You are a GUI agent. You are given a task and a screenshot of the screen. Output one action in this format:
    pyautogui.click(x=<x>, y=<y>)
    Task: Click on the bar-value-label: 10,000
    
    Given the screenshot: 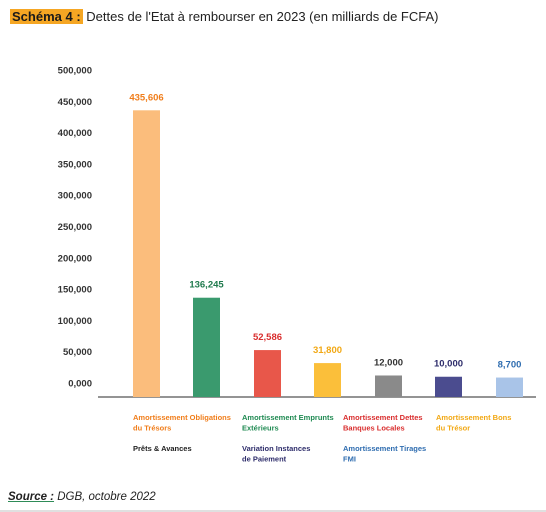 What is the action you would take?
    pyautogui.click(x=448, y=364)
    